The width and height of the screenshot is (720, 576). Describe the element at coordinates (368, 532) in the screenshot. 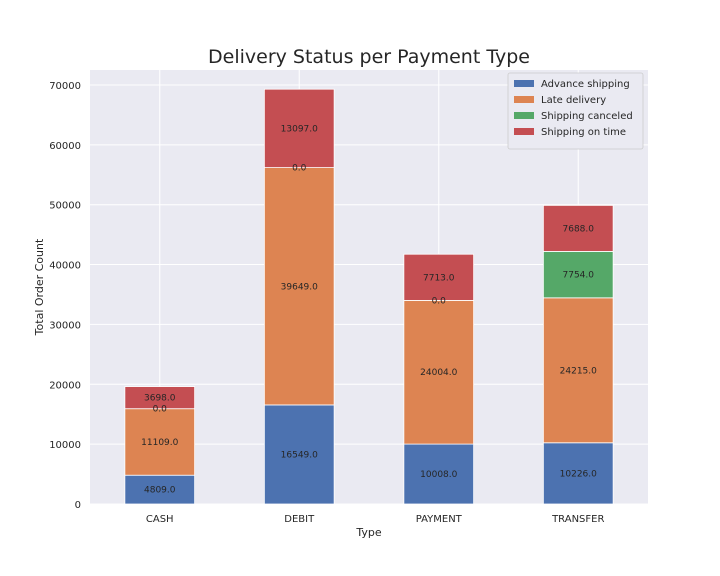

I see `x-axis-label: Type` at that location.